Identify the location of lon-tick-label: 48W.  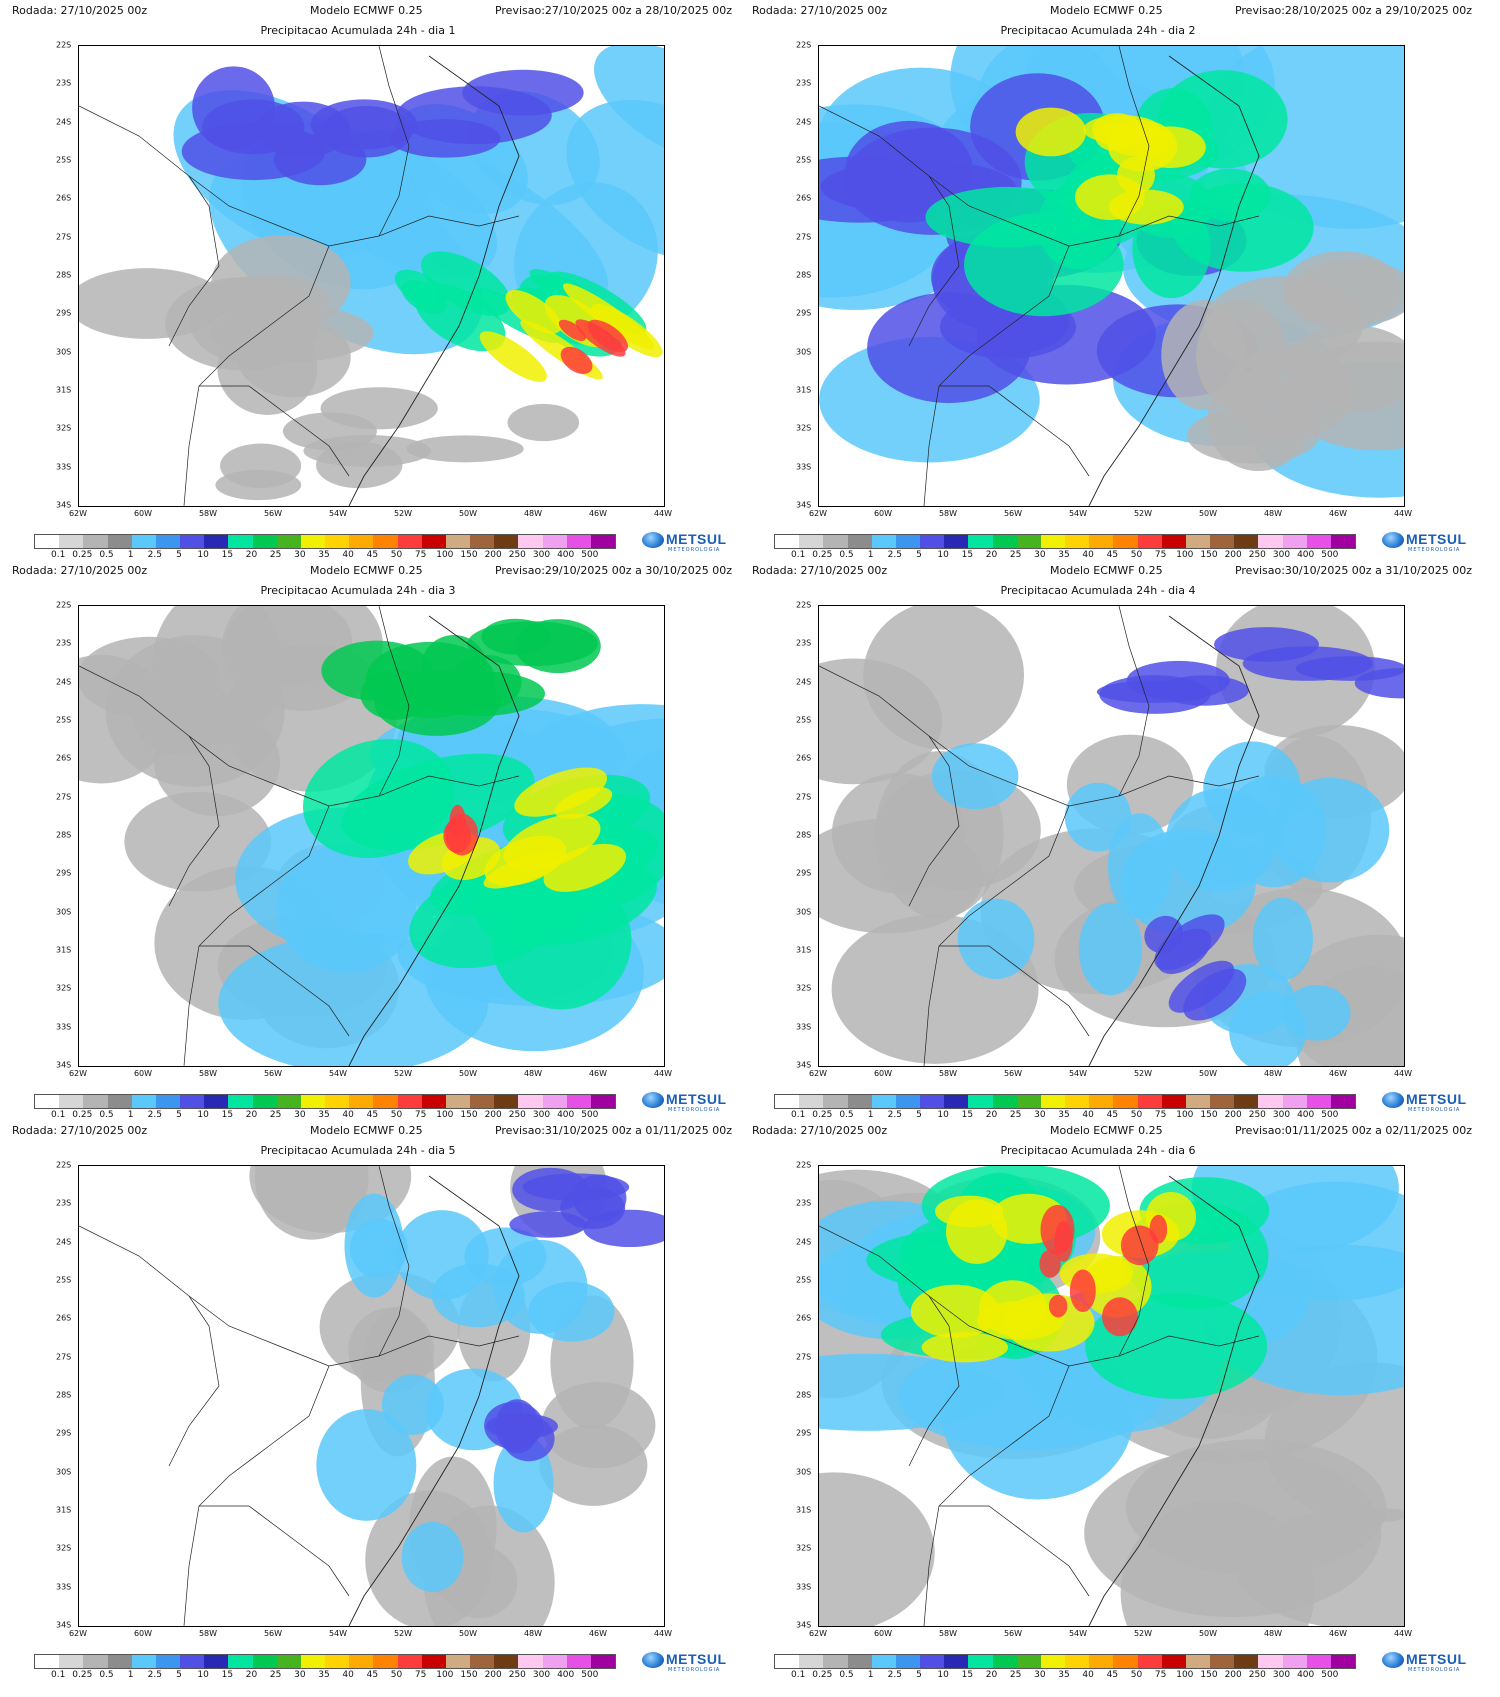
(533, 1633).